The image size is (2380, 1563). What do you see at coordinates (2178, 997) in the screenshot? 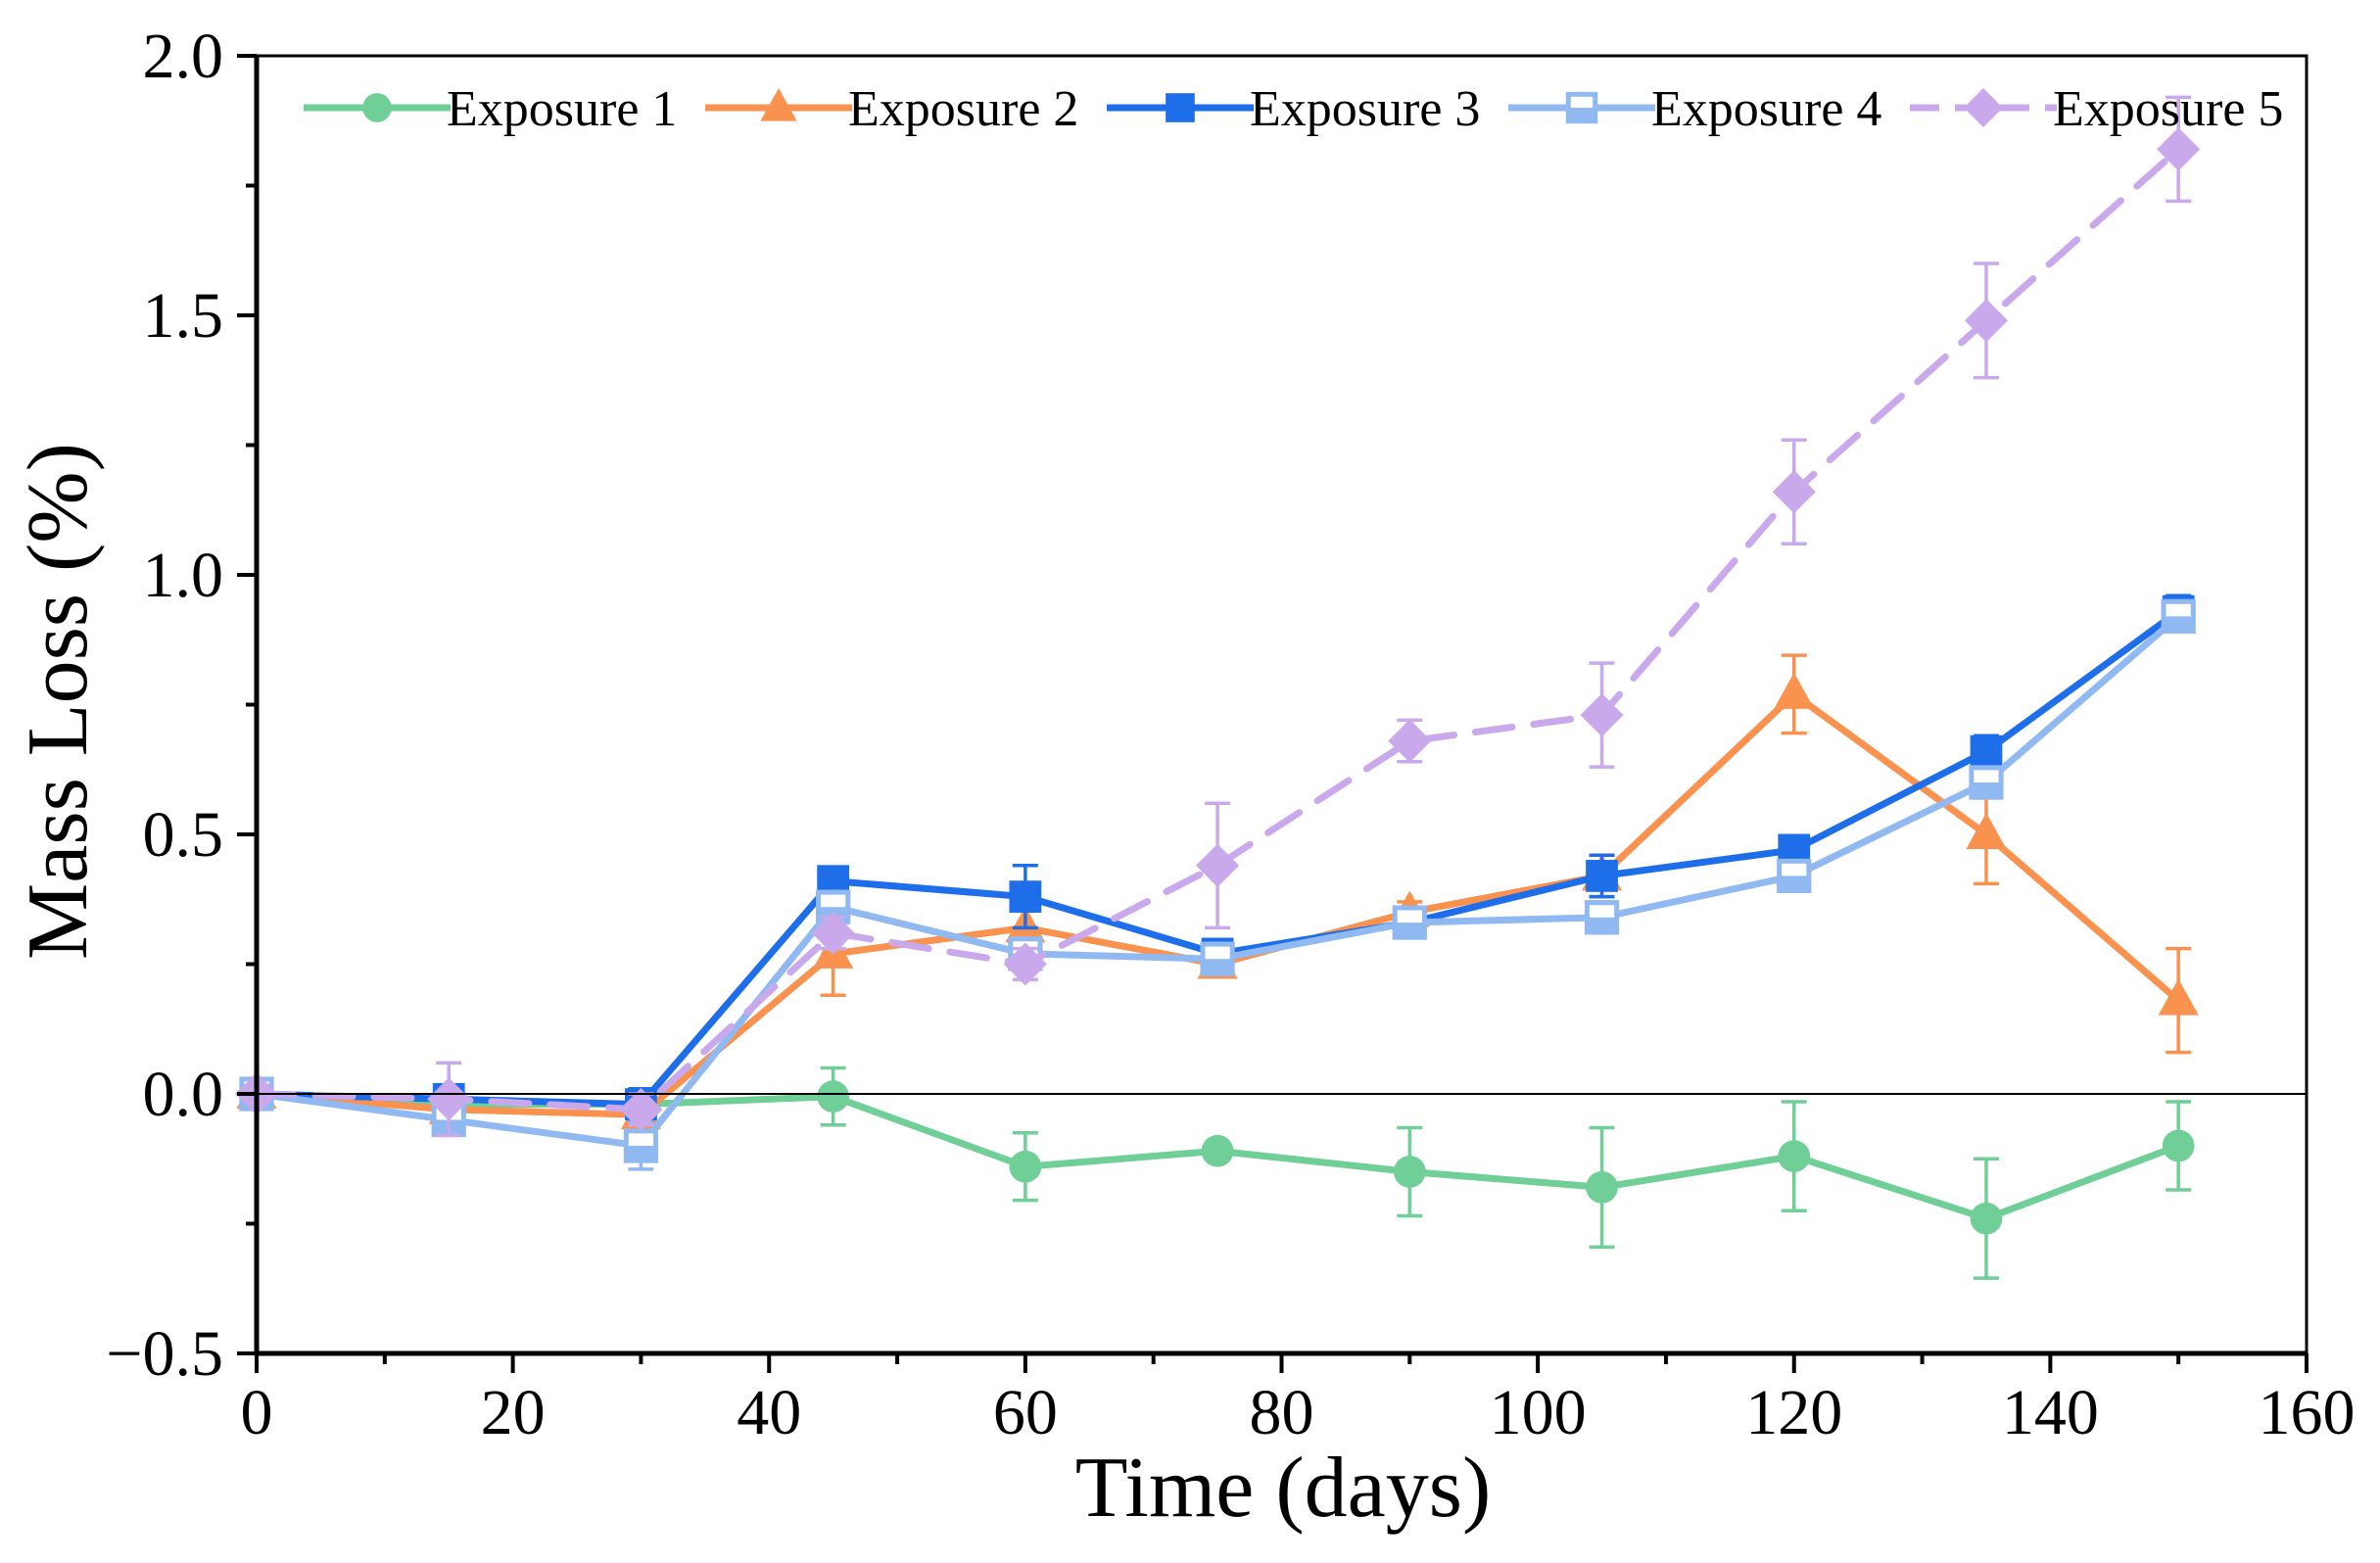
I see `data-point-s2-p10` at bounding box center [2178, 997].